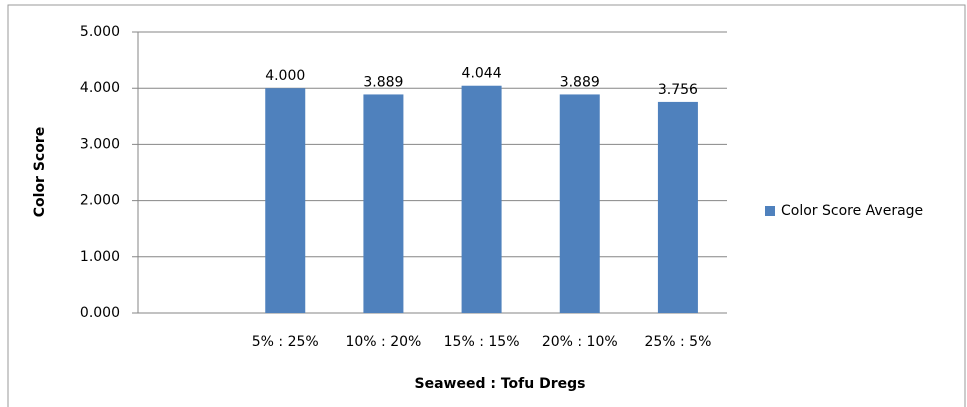 Image resolution: width=967 pixels, height=407 pixels. I want to click on x-tick-label: 25% : 5%, so click(677, 342).